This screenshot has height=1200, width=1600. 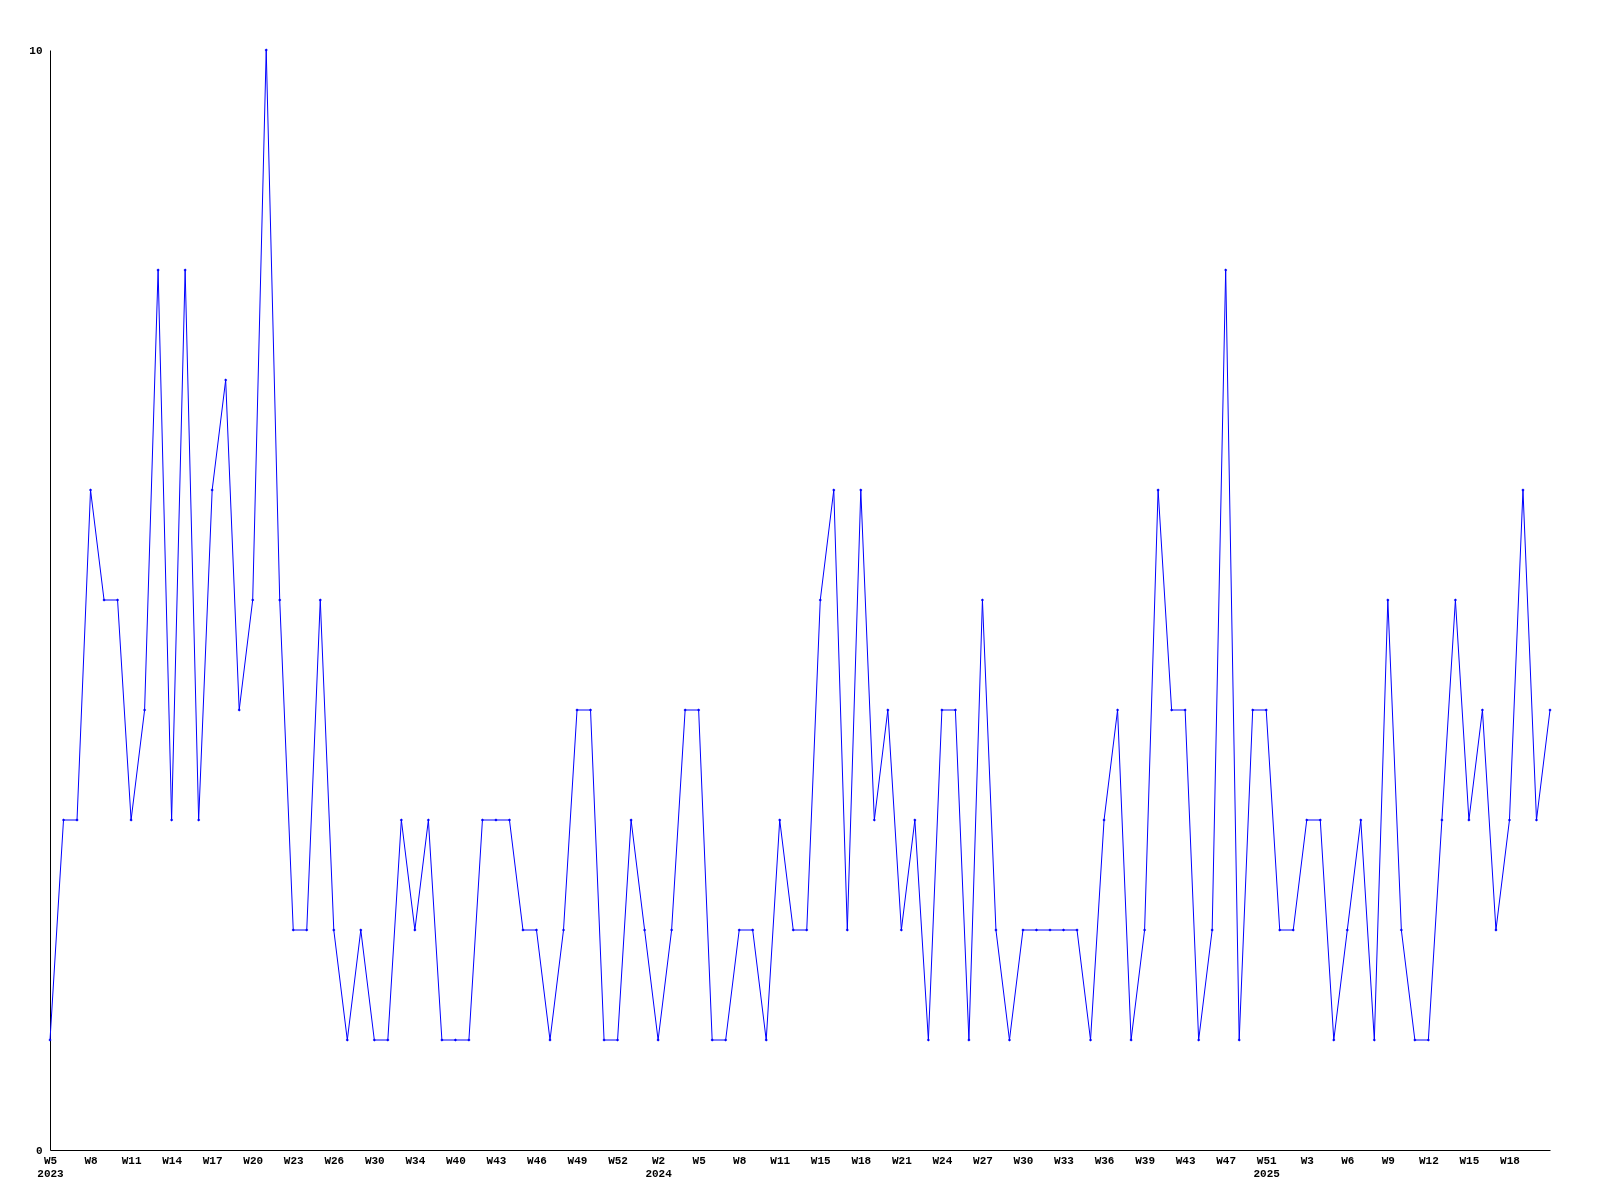 I want to click on x-tick-label: W40, so click(x=456, y=1160).